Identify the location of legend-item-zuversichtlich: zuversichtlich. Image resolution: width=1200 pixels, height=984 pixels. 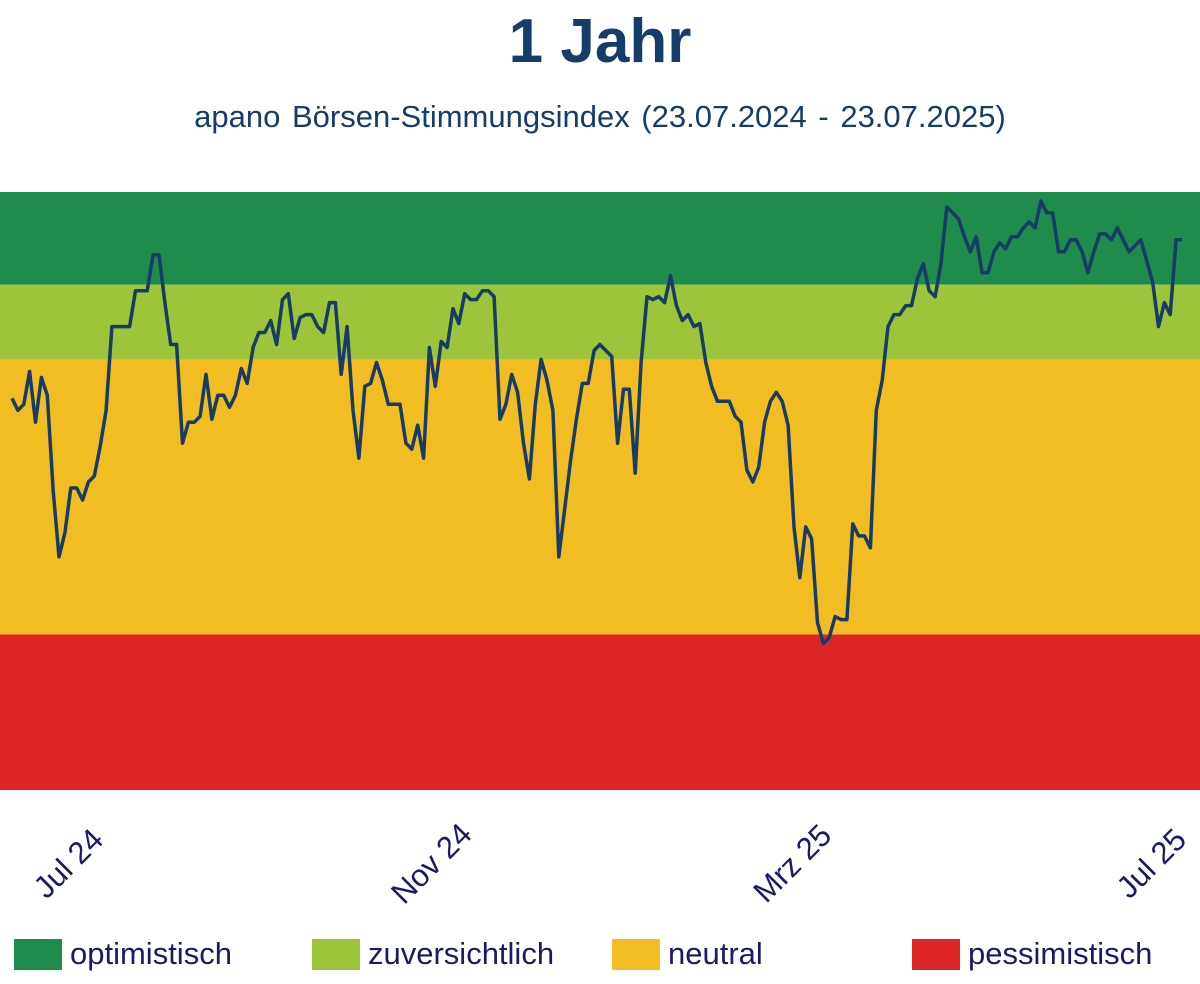
(433, 954).